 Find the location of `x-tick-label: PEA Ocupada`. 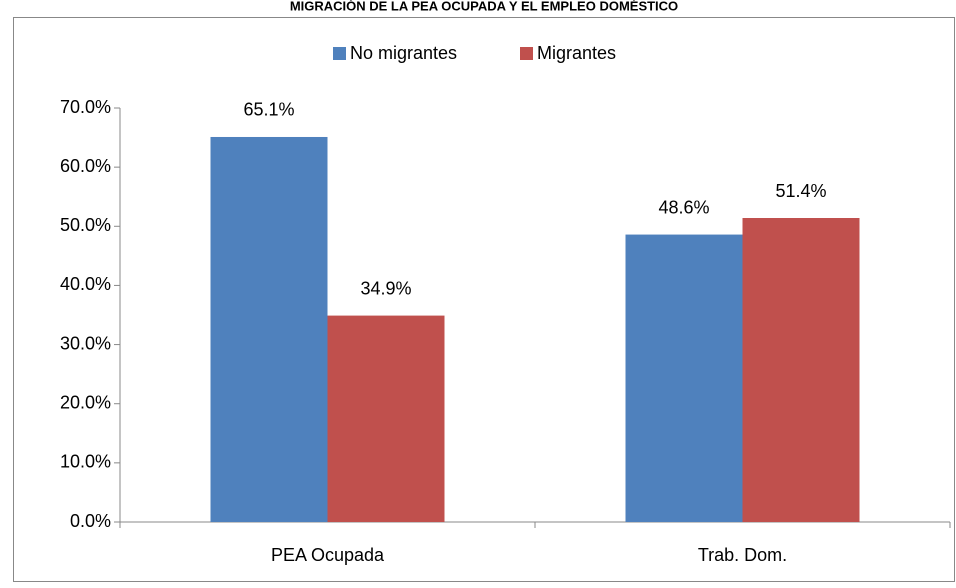

x-tick-label: PEA Ocupada is located at coordinates (328, 555).